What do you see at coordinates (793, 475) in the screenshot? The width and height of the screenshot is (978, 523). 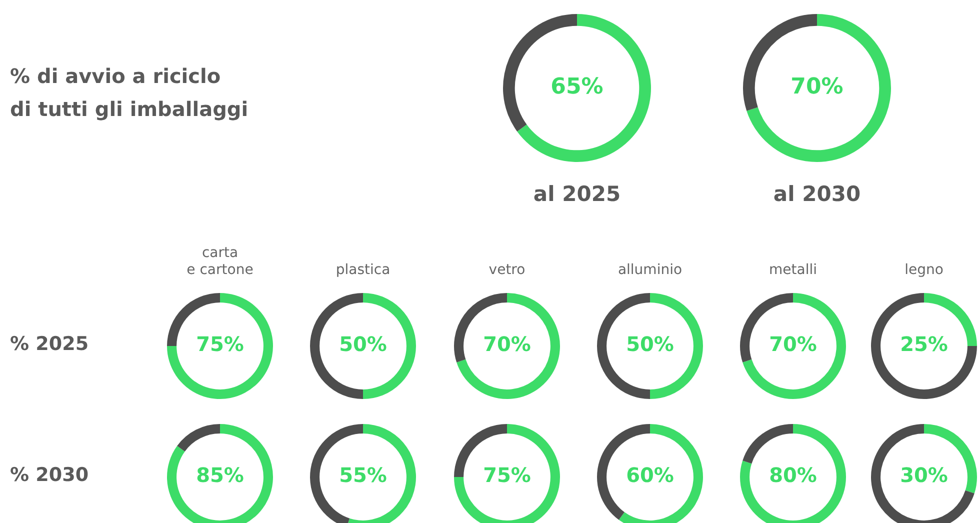 I see `data-label: 80%` at bounding box center [793, 475].